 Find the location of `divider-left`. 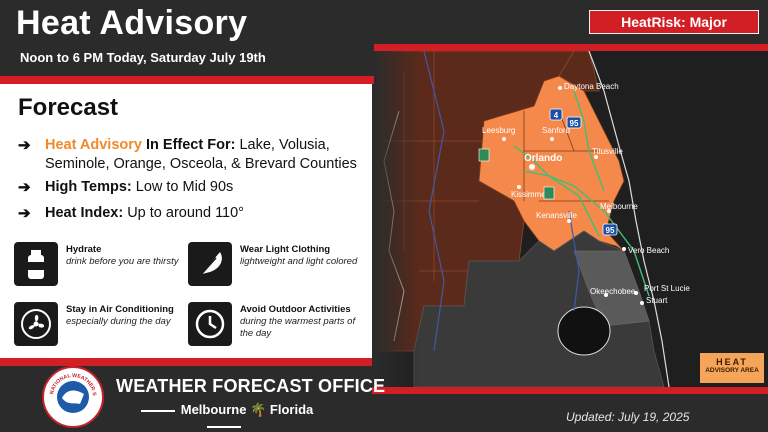

divider-left is located at coordinates (187, 80).